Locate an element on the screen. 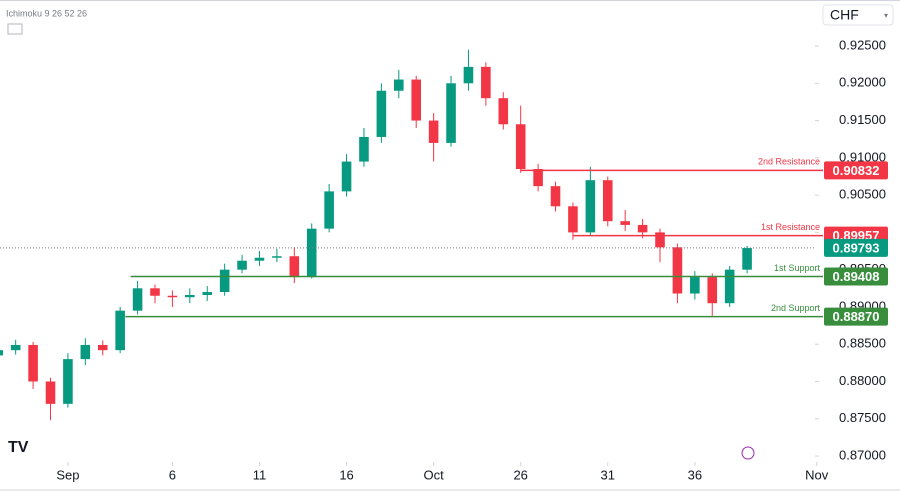 The height and width of the screenshot is (503, 900). indicator-label: Ichimoku 9 26 52 26 is located at coordinates (46, 13).